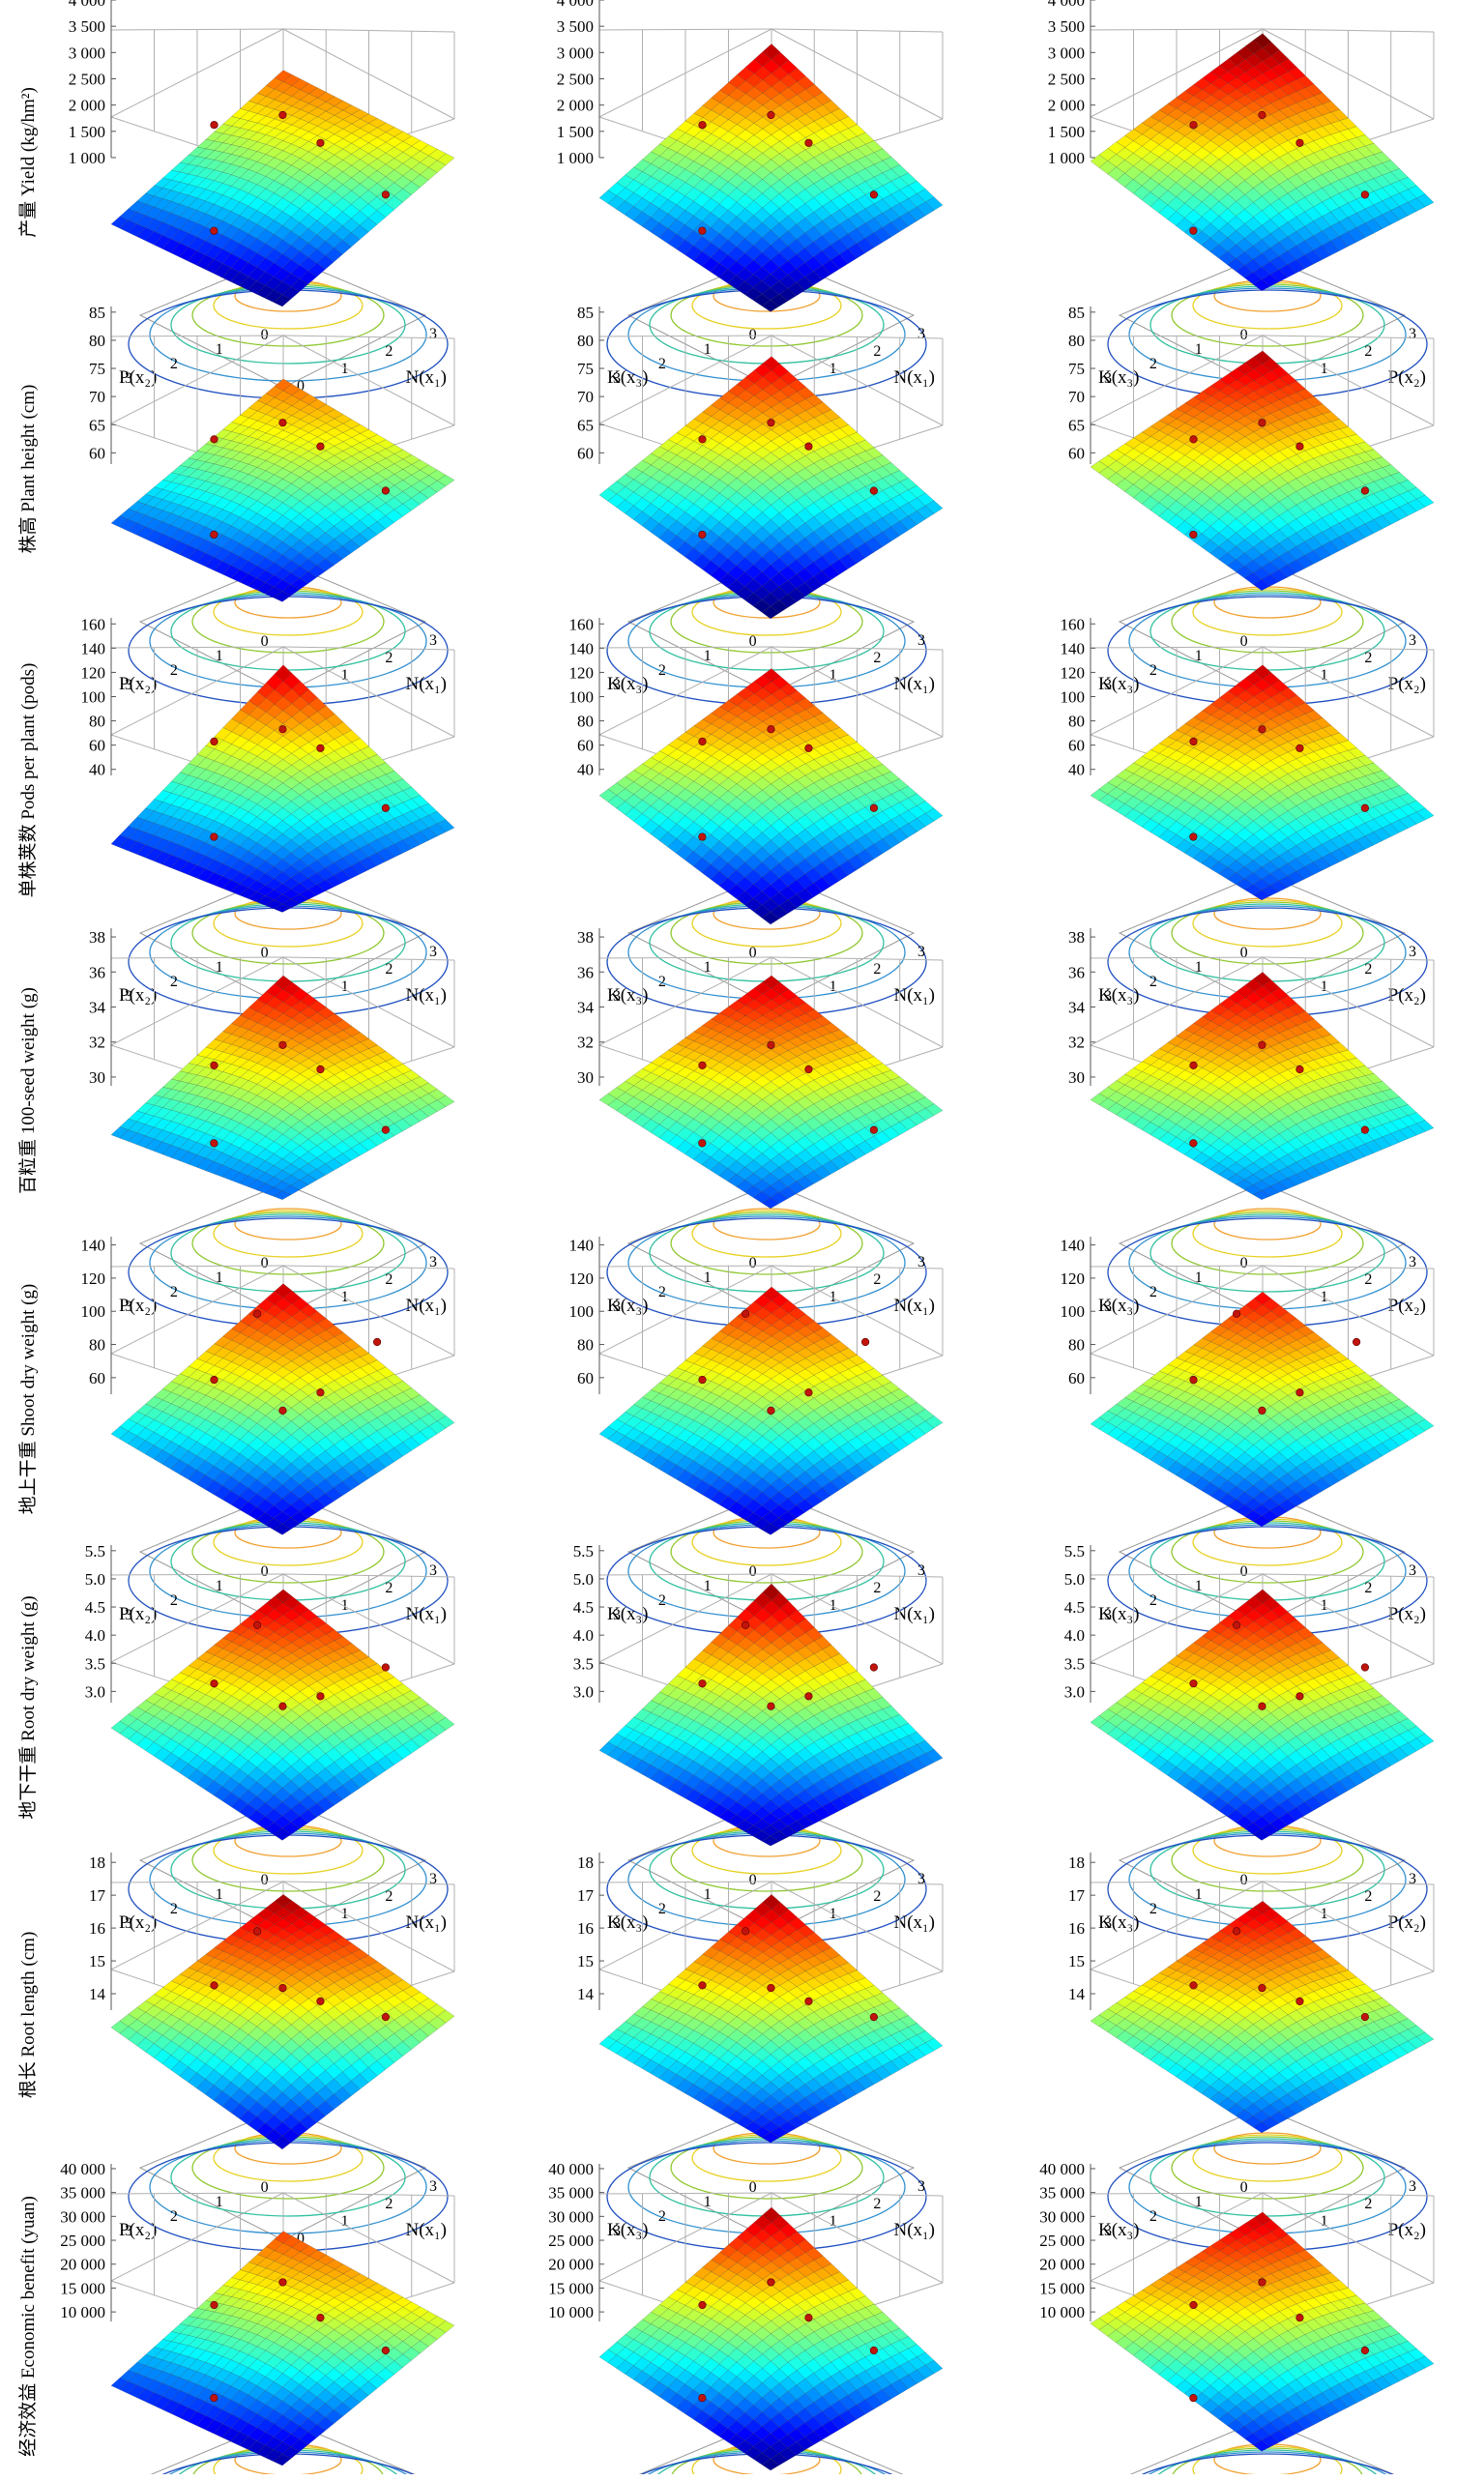  I want to click on z-tick-label: 75, so click(97, 369).